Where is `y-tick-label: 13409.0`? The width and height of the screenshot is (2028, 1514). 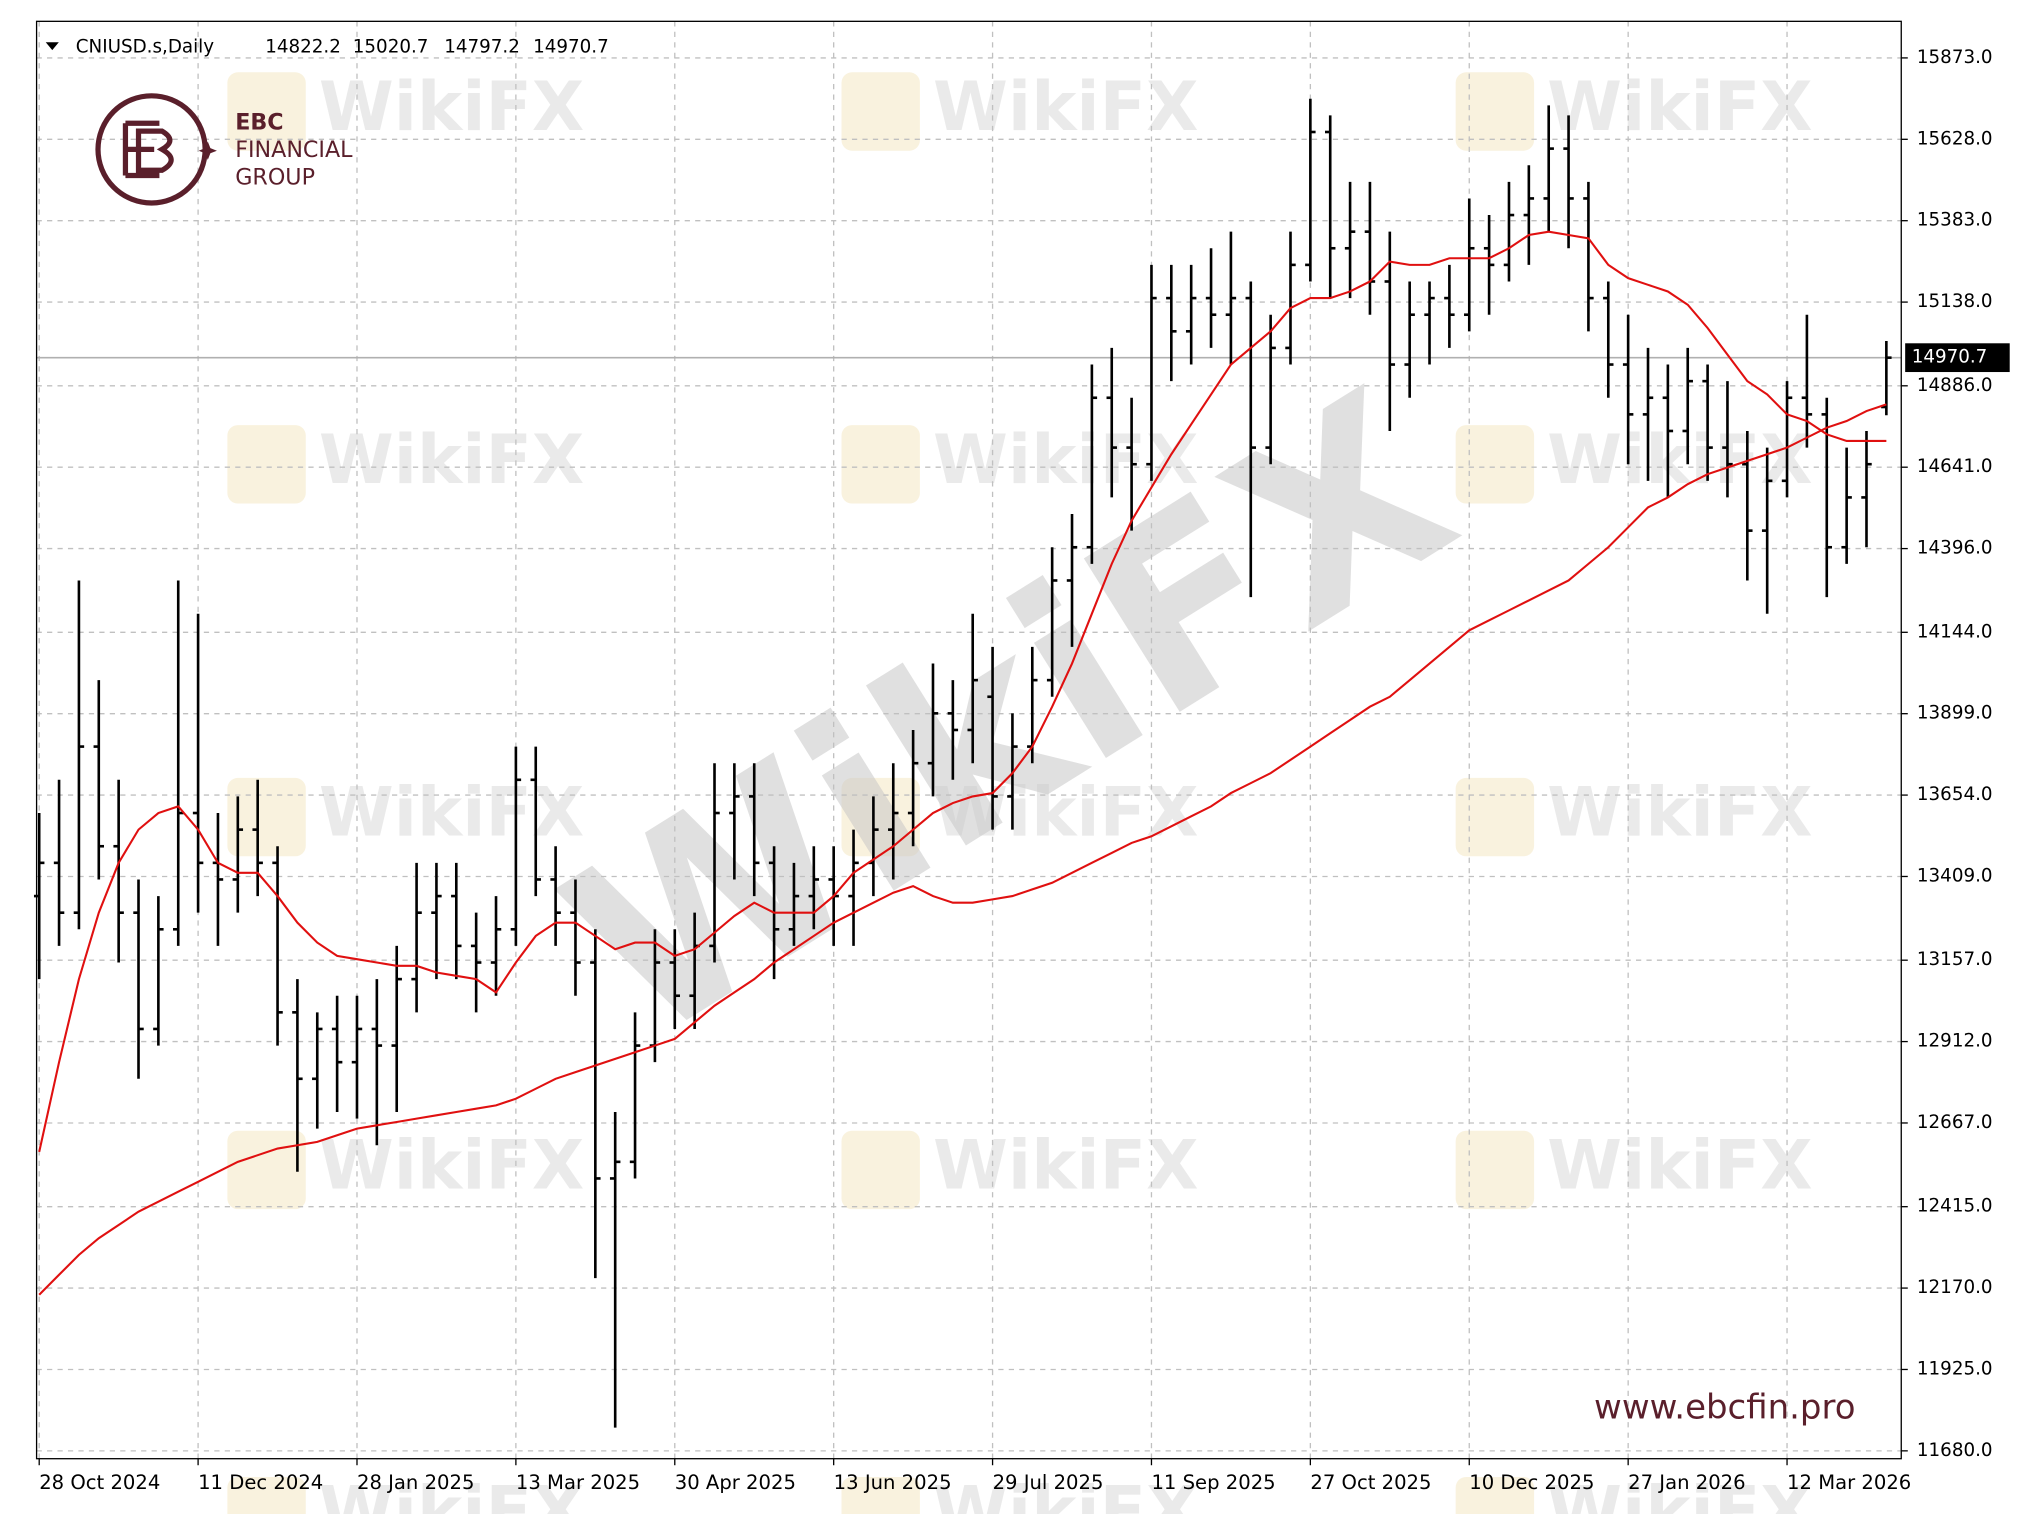 y-tick-label: 13409.0 is located at coordinates (1955, 875).